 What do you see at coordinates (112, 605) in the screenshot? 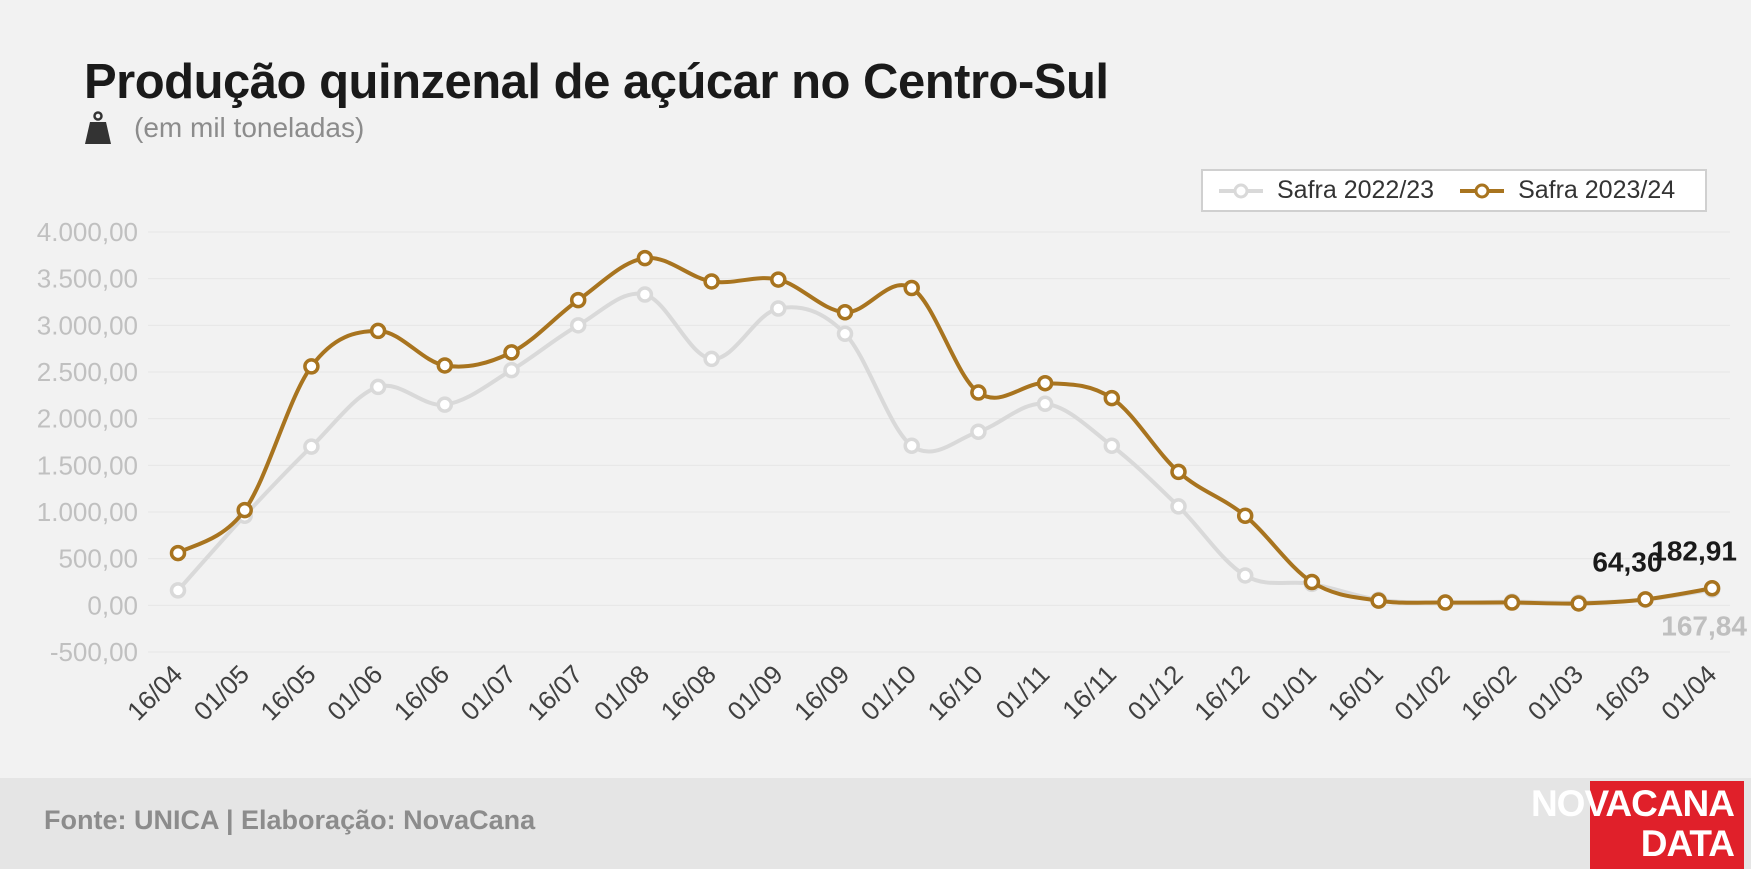
I see `y-tick-label: 0,00` at bounding box center [112, 605].